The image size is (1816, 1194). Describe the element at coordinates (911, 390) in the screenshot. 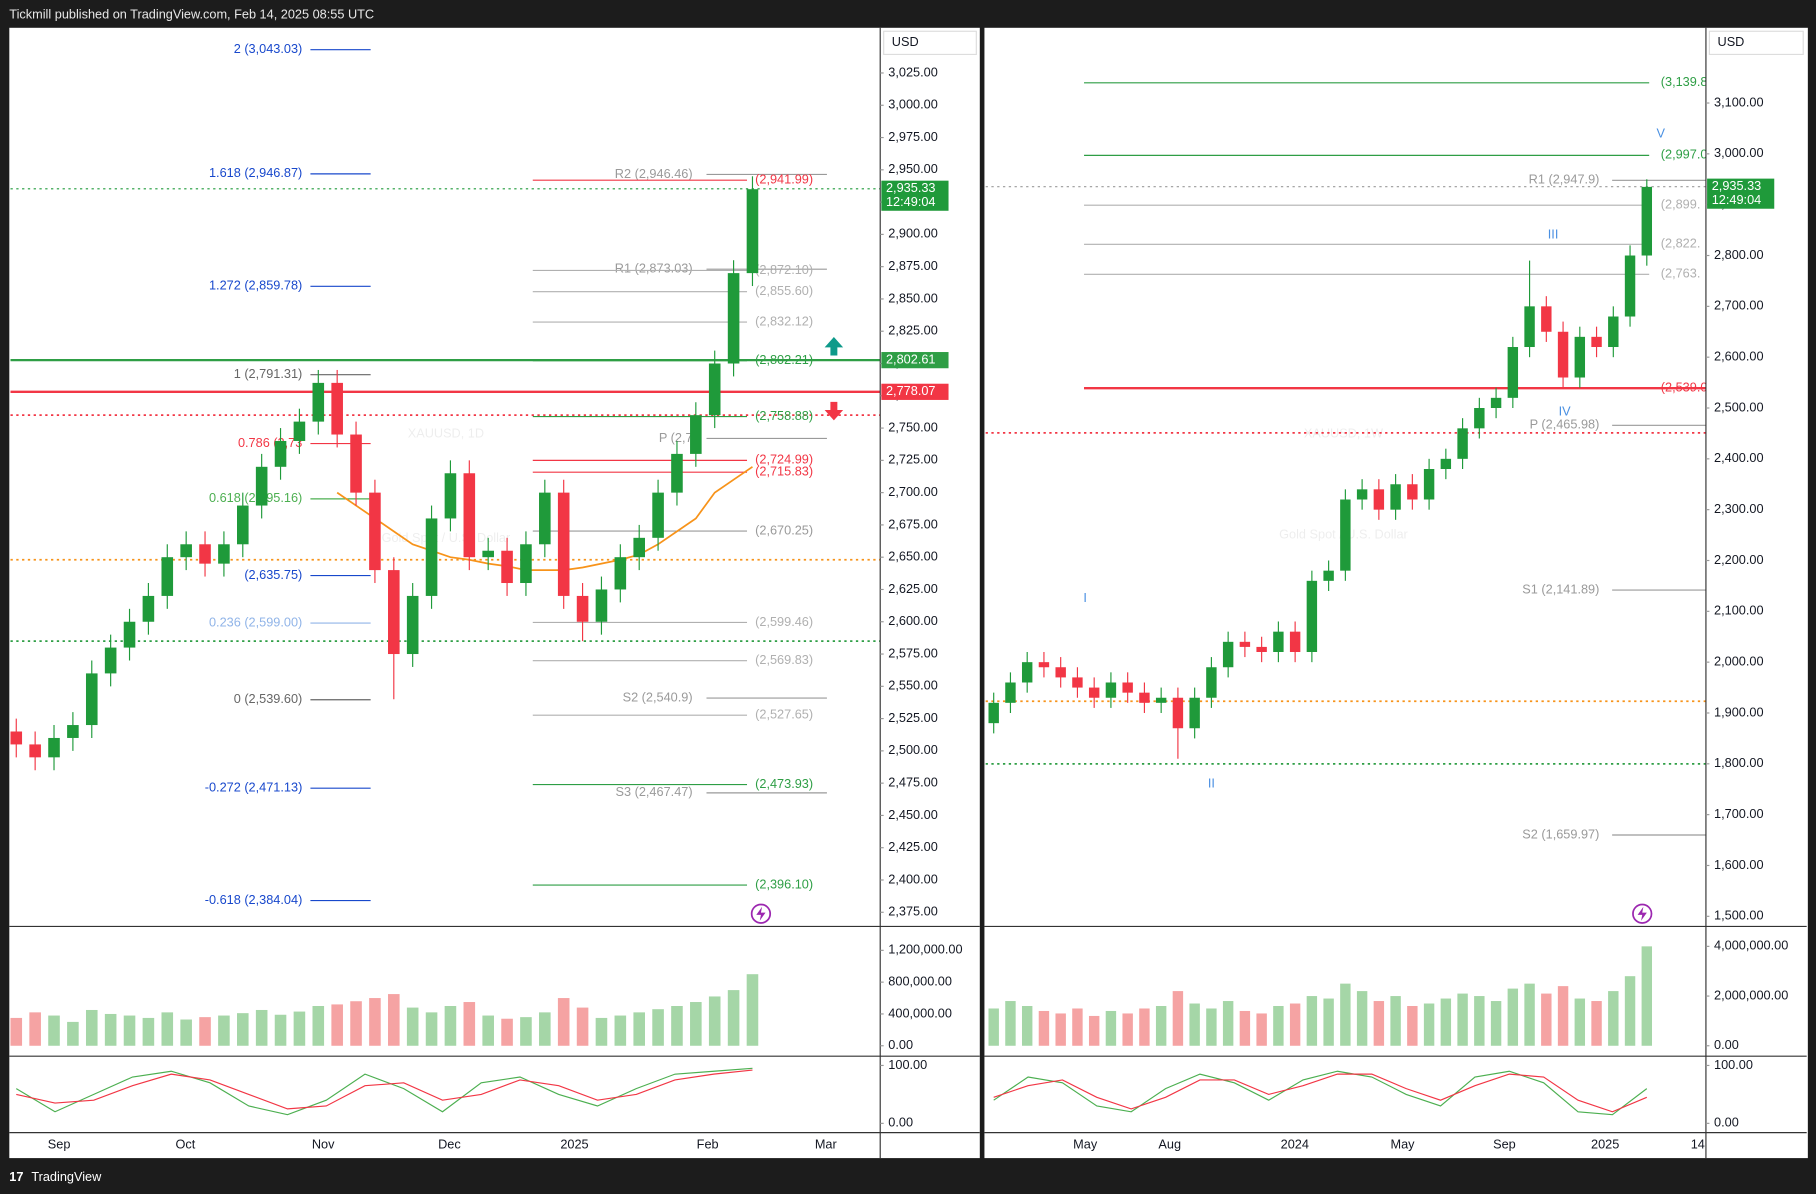

I see `price-badge-label: 2,778.07` at that location.